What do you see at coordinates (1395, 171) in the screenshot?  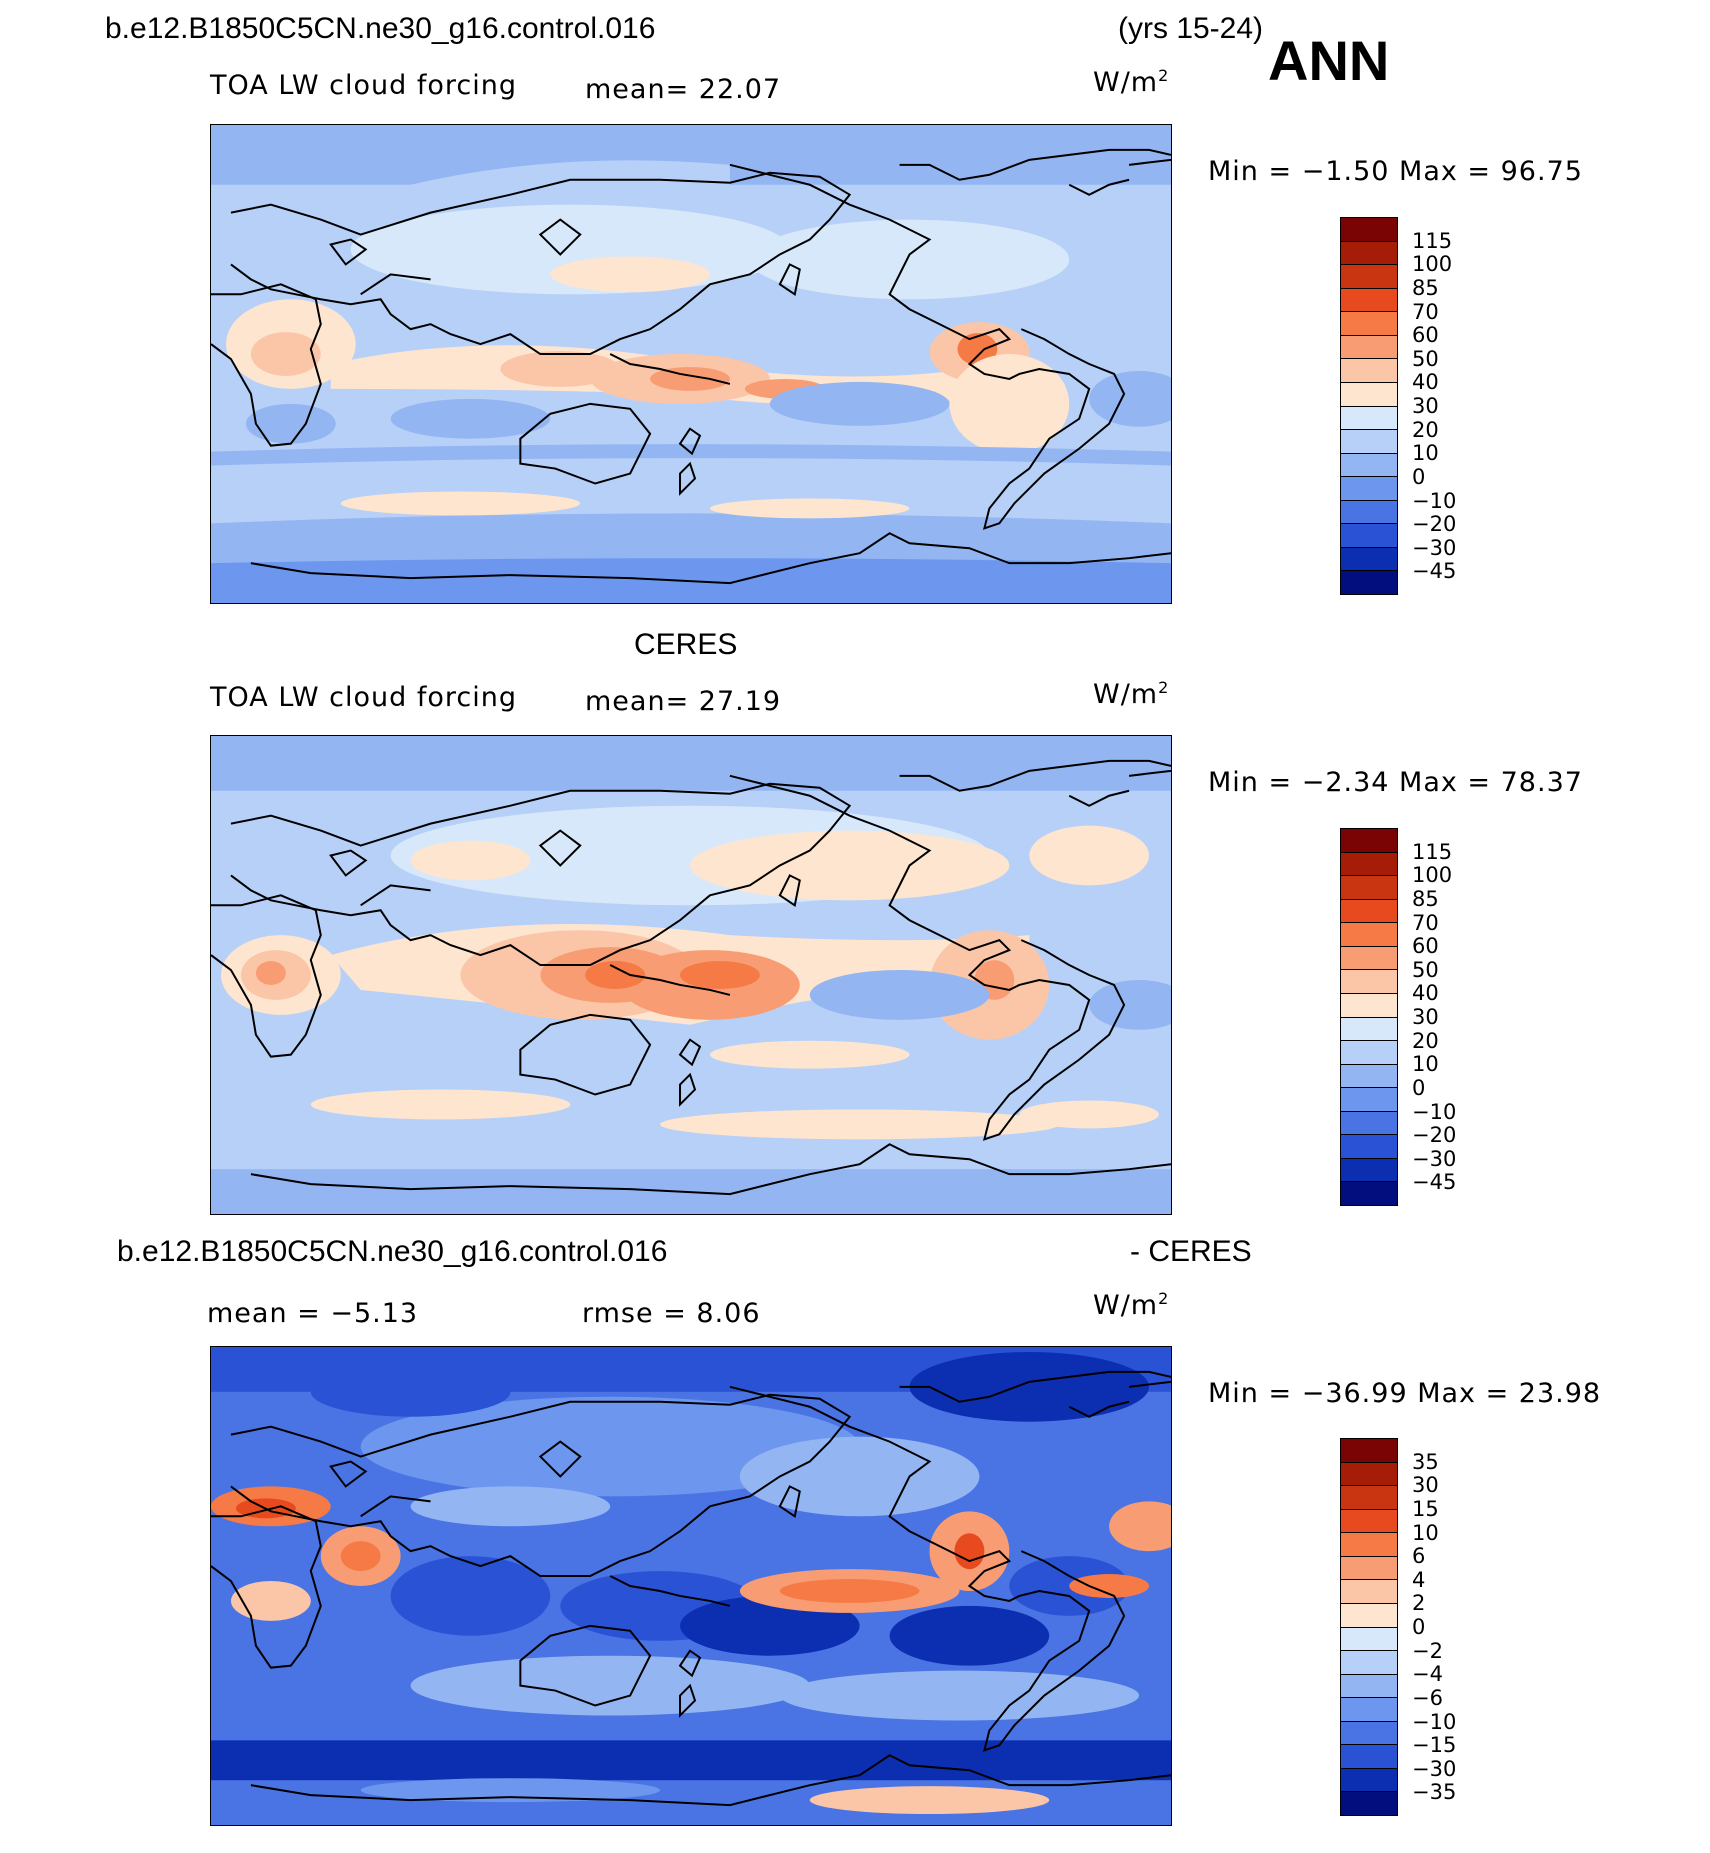 I see `panel1-minmax: Min = −1.50 Max = 96.75` at bounding box center [1395, 171].